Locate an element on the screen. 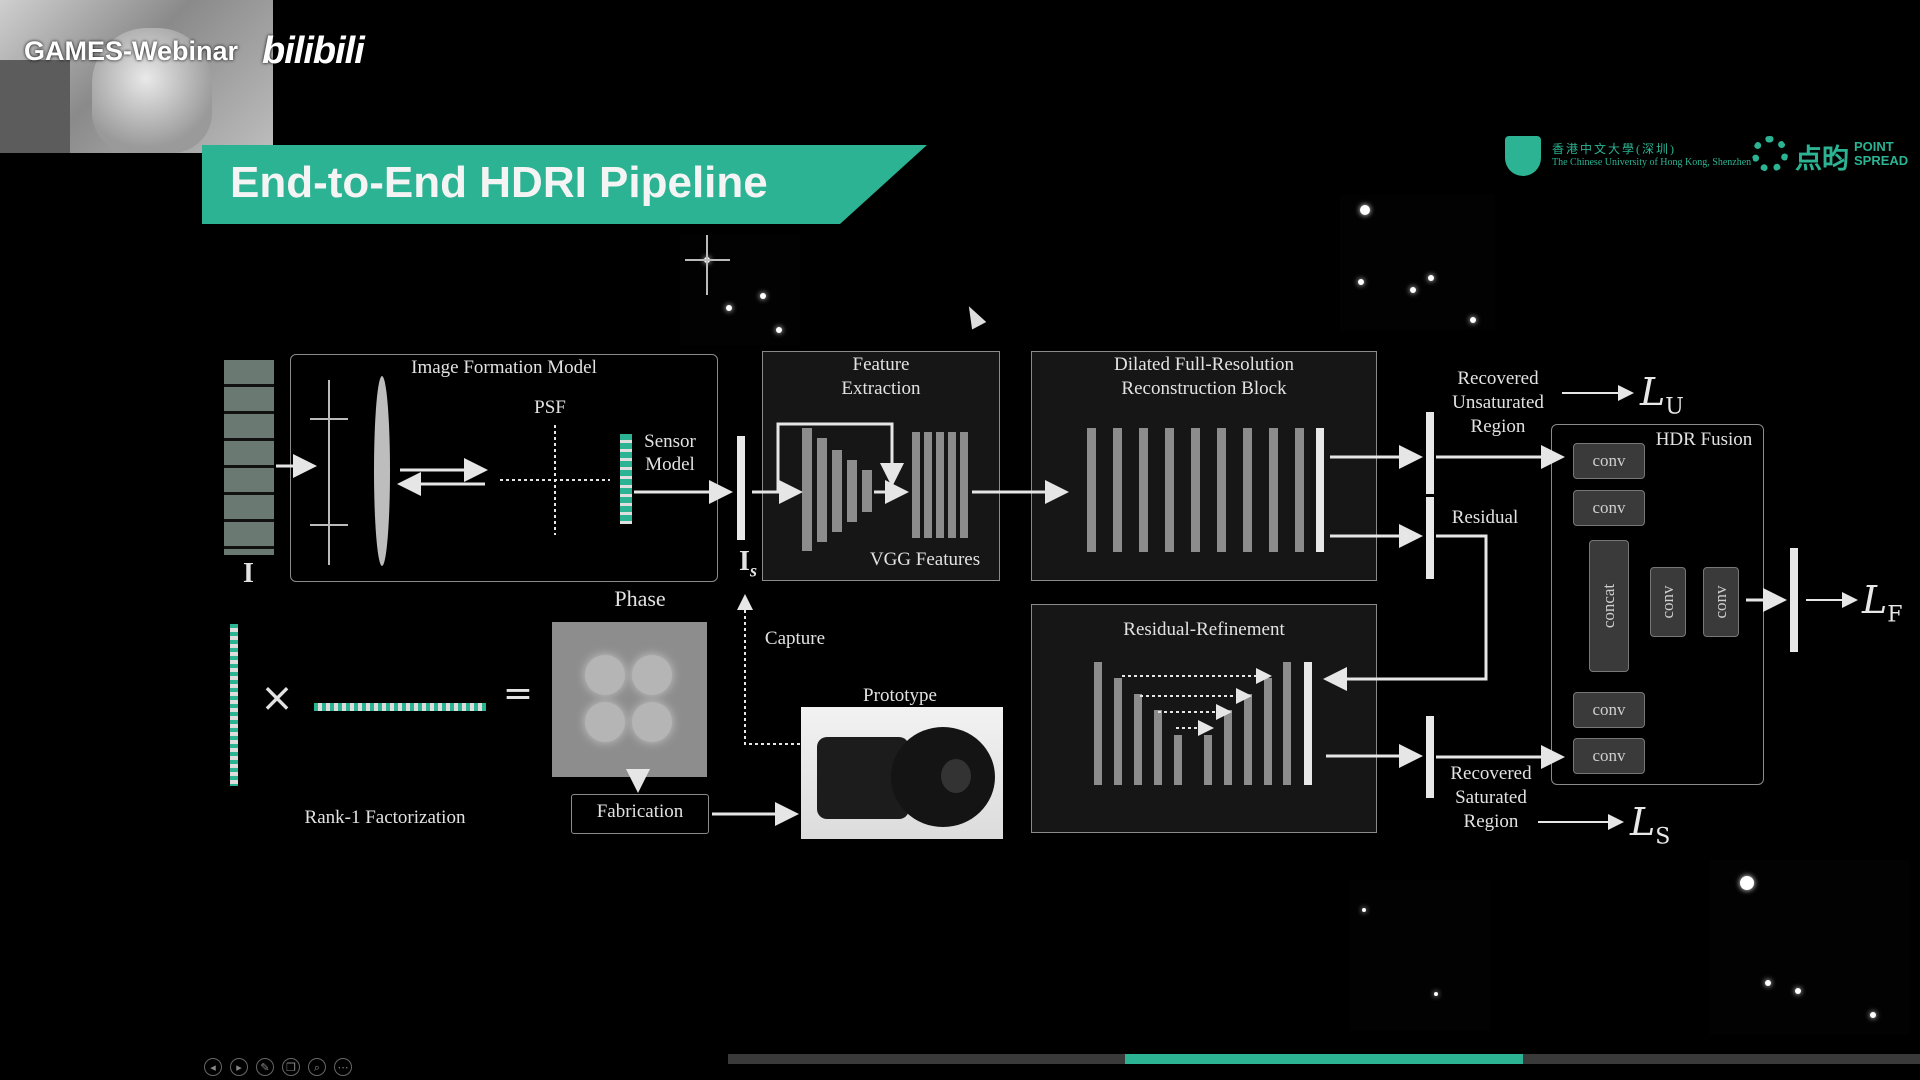 Image resolution: width=1920 pixels, height=1080 pixels. saturated-output-bar is located at coordinates (1430, 757).